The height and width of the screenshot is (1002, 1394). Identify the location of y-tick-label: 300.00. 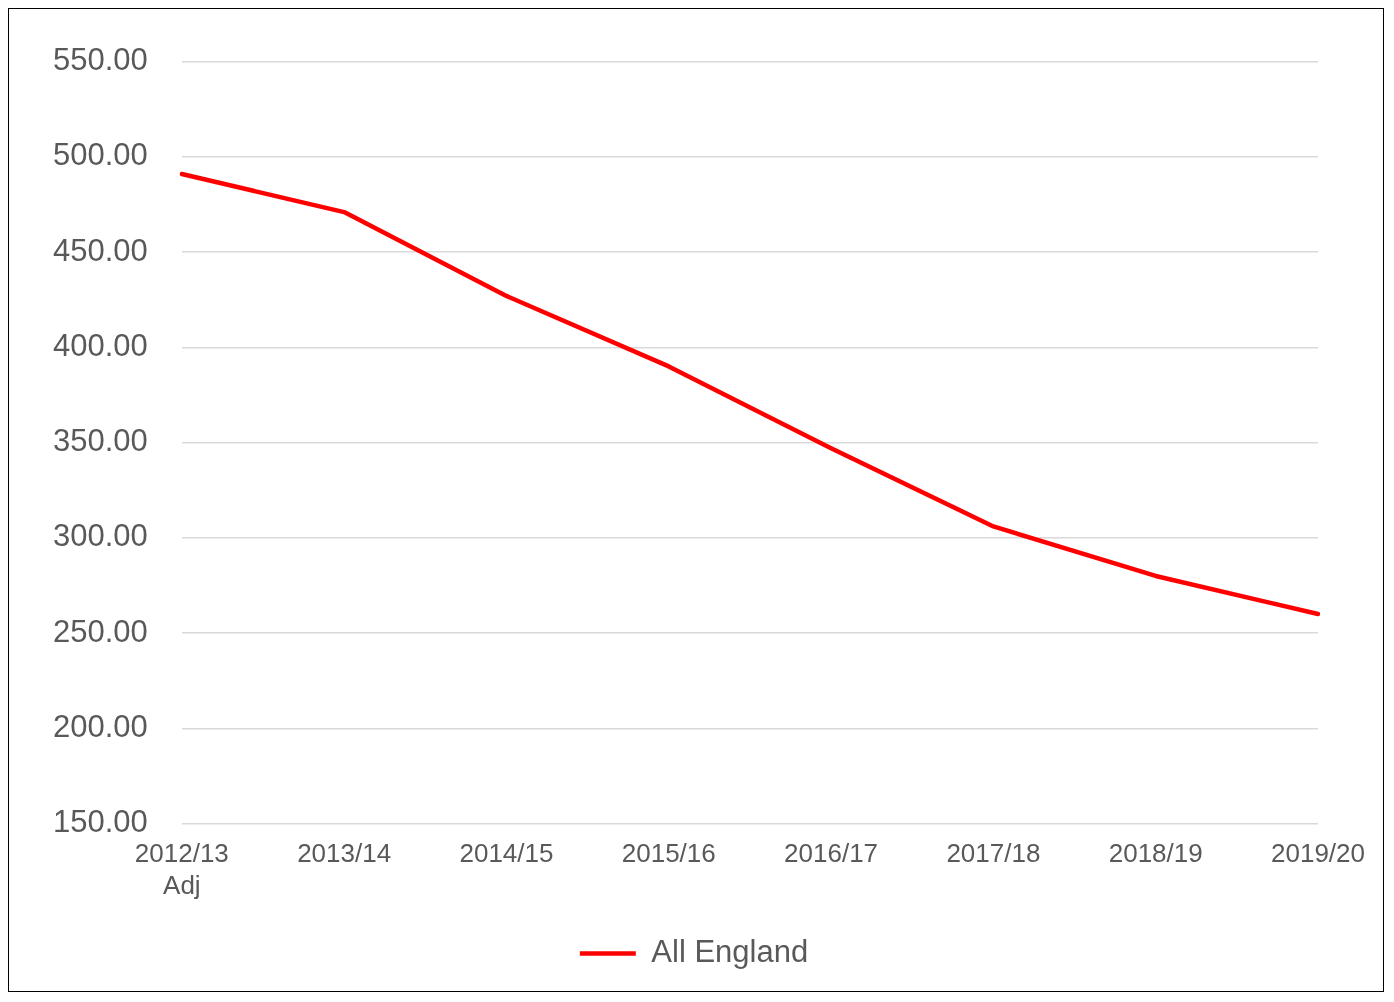
(100, 536).